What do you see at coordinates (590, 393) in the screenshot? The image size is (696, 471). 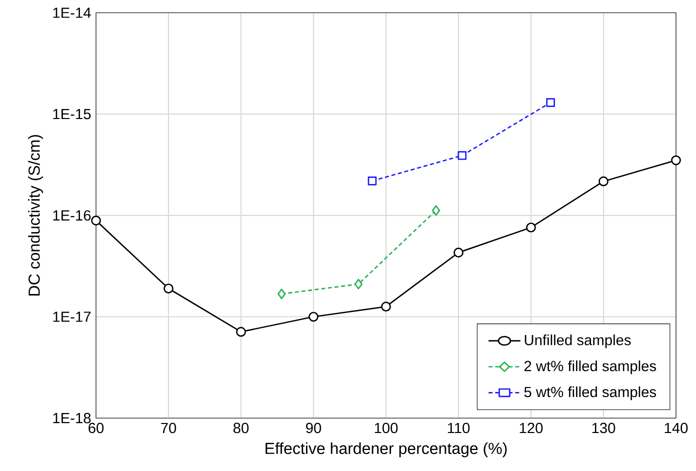 I see `legend-label: 5 wt% filled samples` at bounding box center [590, 393].